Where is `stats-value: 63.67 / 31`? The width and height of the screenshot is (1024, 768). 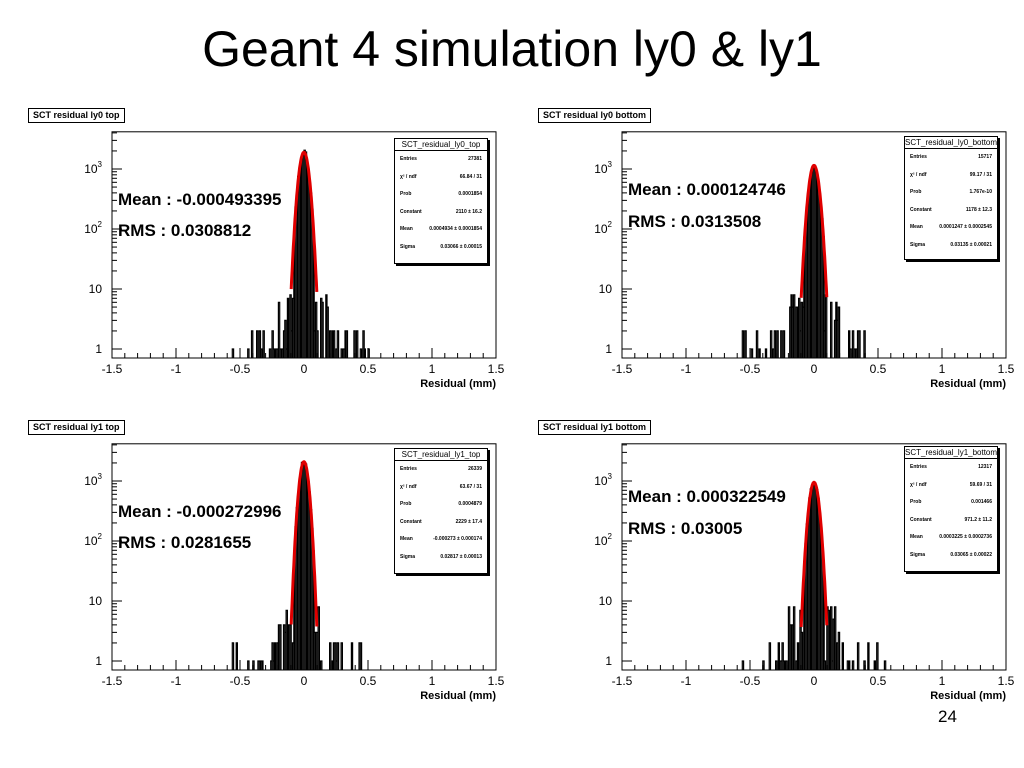
stats-value: 63.67 / 31 is located at coordinates (470, 486).